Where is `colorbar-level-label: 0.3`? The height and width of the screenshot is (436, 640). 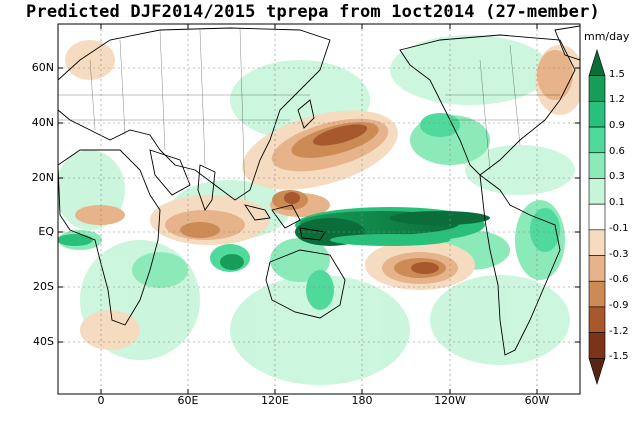 colorbar-level-label: 0.3 is located at coordinates (617, 177).